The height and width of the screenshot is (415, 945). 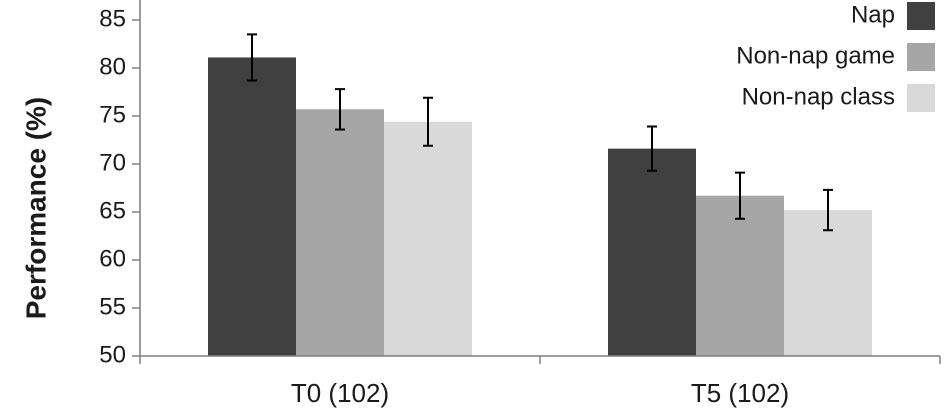 What do you see at coordinates (35, 208) in the screenshot?
I see `y-axis-title: Performance (%)` at bounding box center [35, 208].